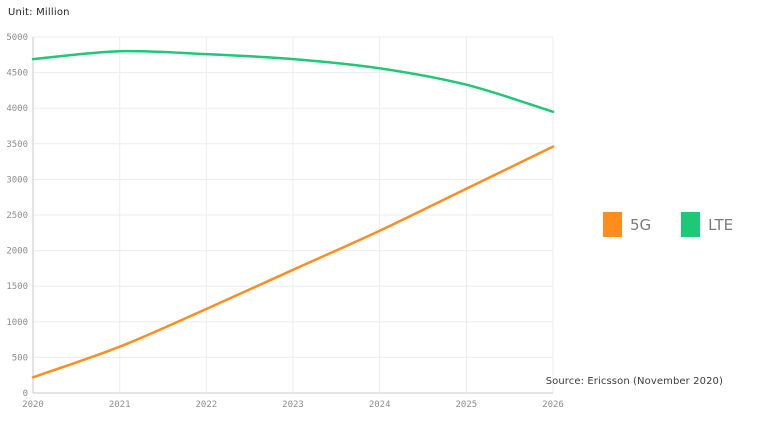  Describe the element at coordinates (627, 224) in the screenshot. I see `legend-item-5G: 5G` at that location.